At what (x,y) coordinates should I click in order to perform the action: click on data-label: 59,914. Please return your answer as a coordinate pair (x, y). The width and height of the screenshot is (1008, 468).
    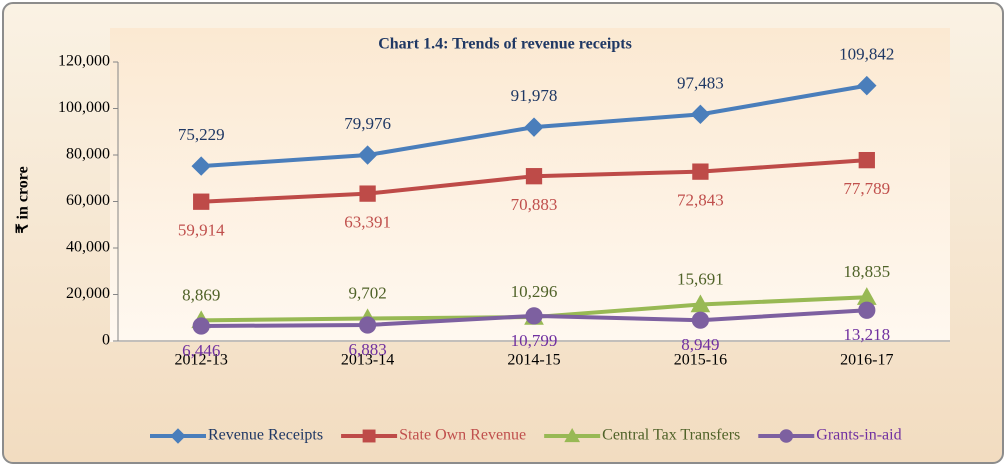
    Looking at the image, I should click on (201, 230).